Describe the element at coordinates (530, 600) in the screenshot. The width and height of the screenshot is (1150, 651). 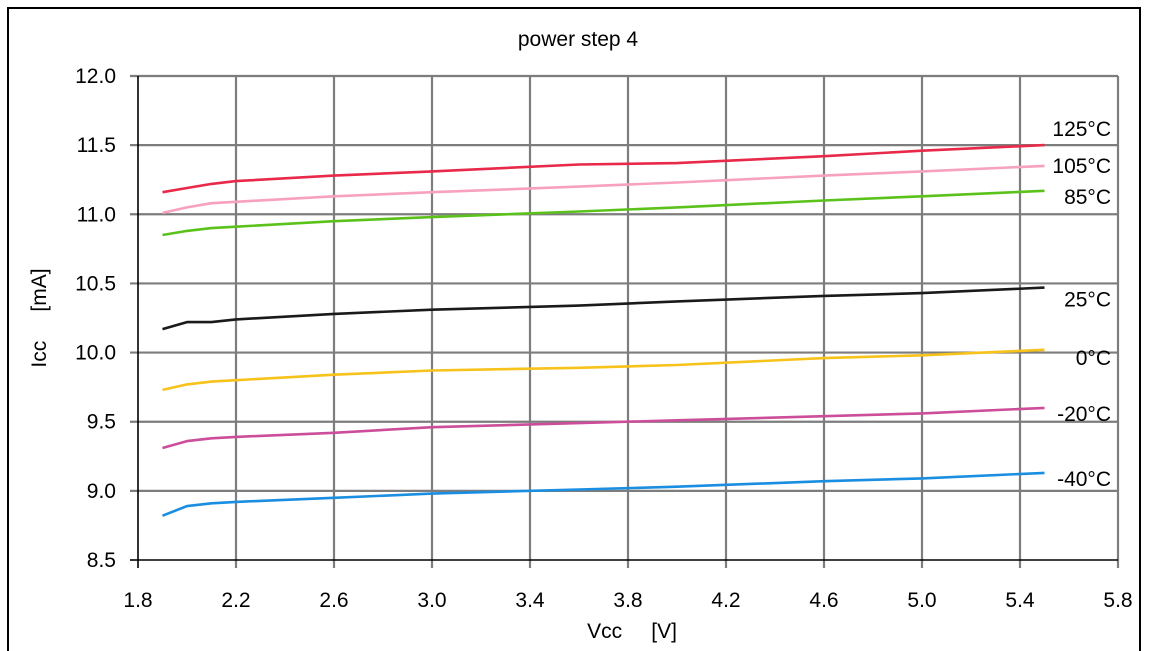
I see `x-tick-label: 3.4` at that location.